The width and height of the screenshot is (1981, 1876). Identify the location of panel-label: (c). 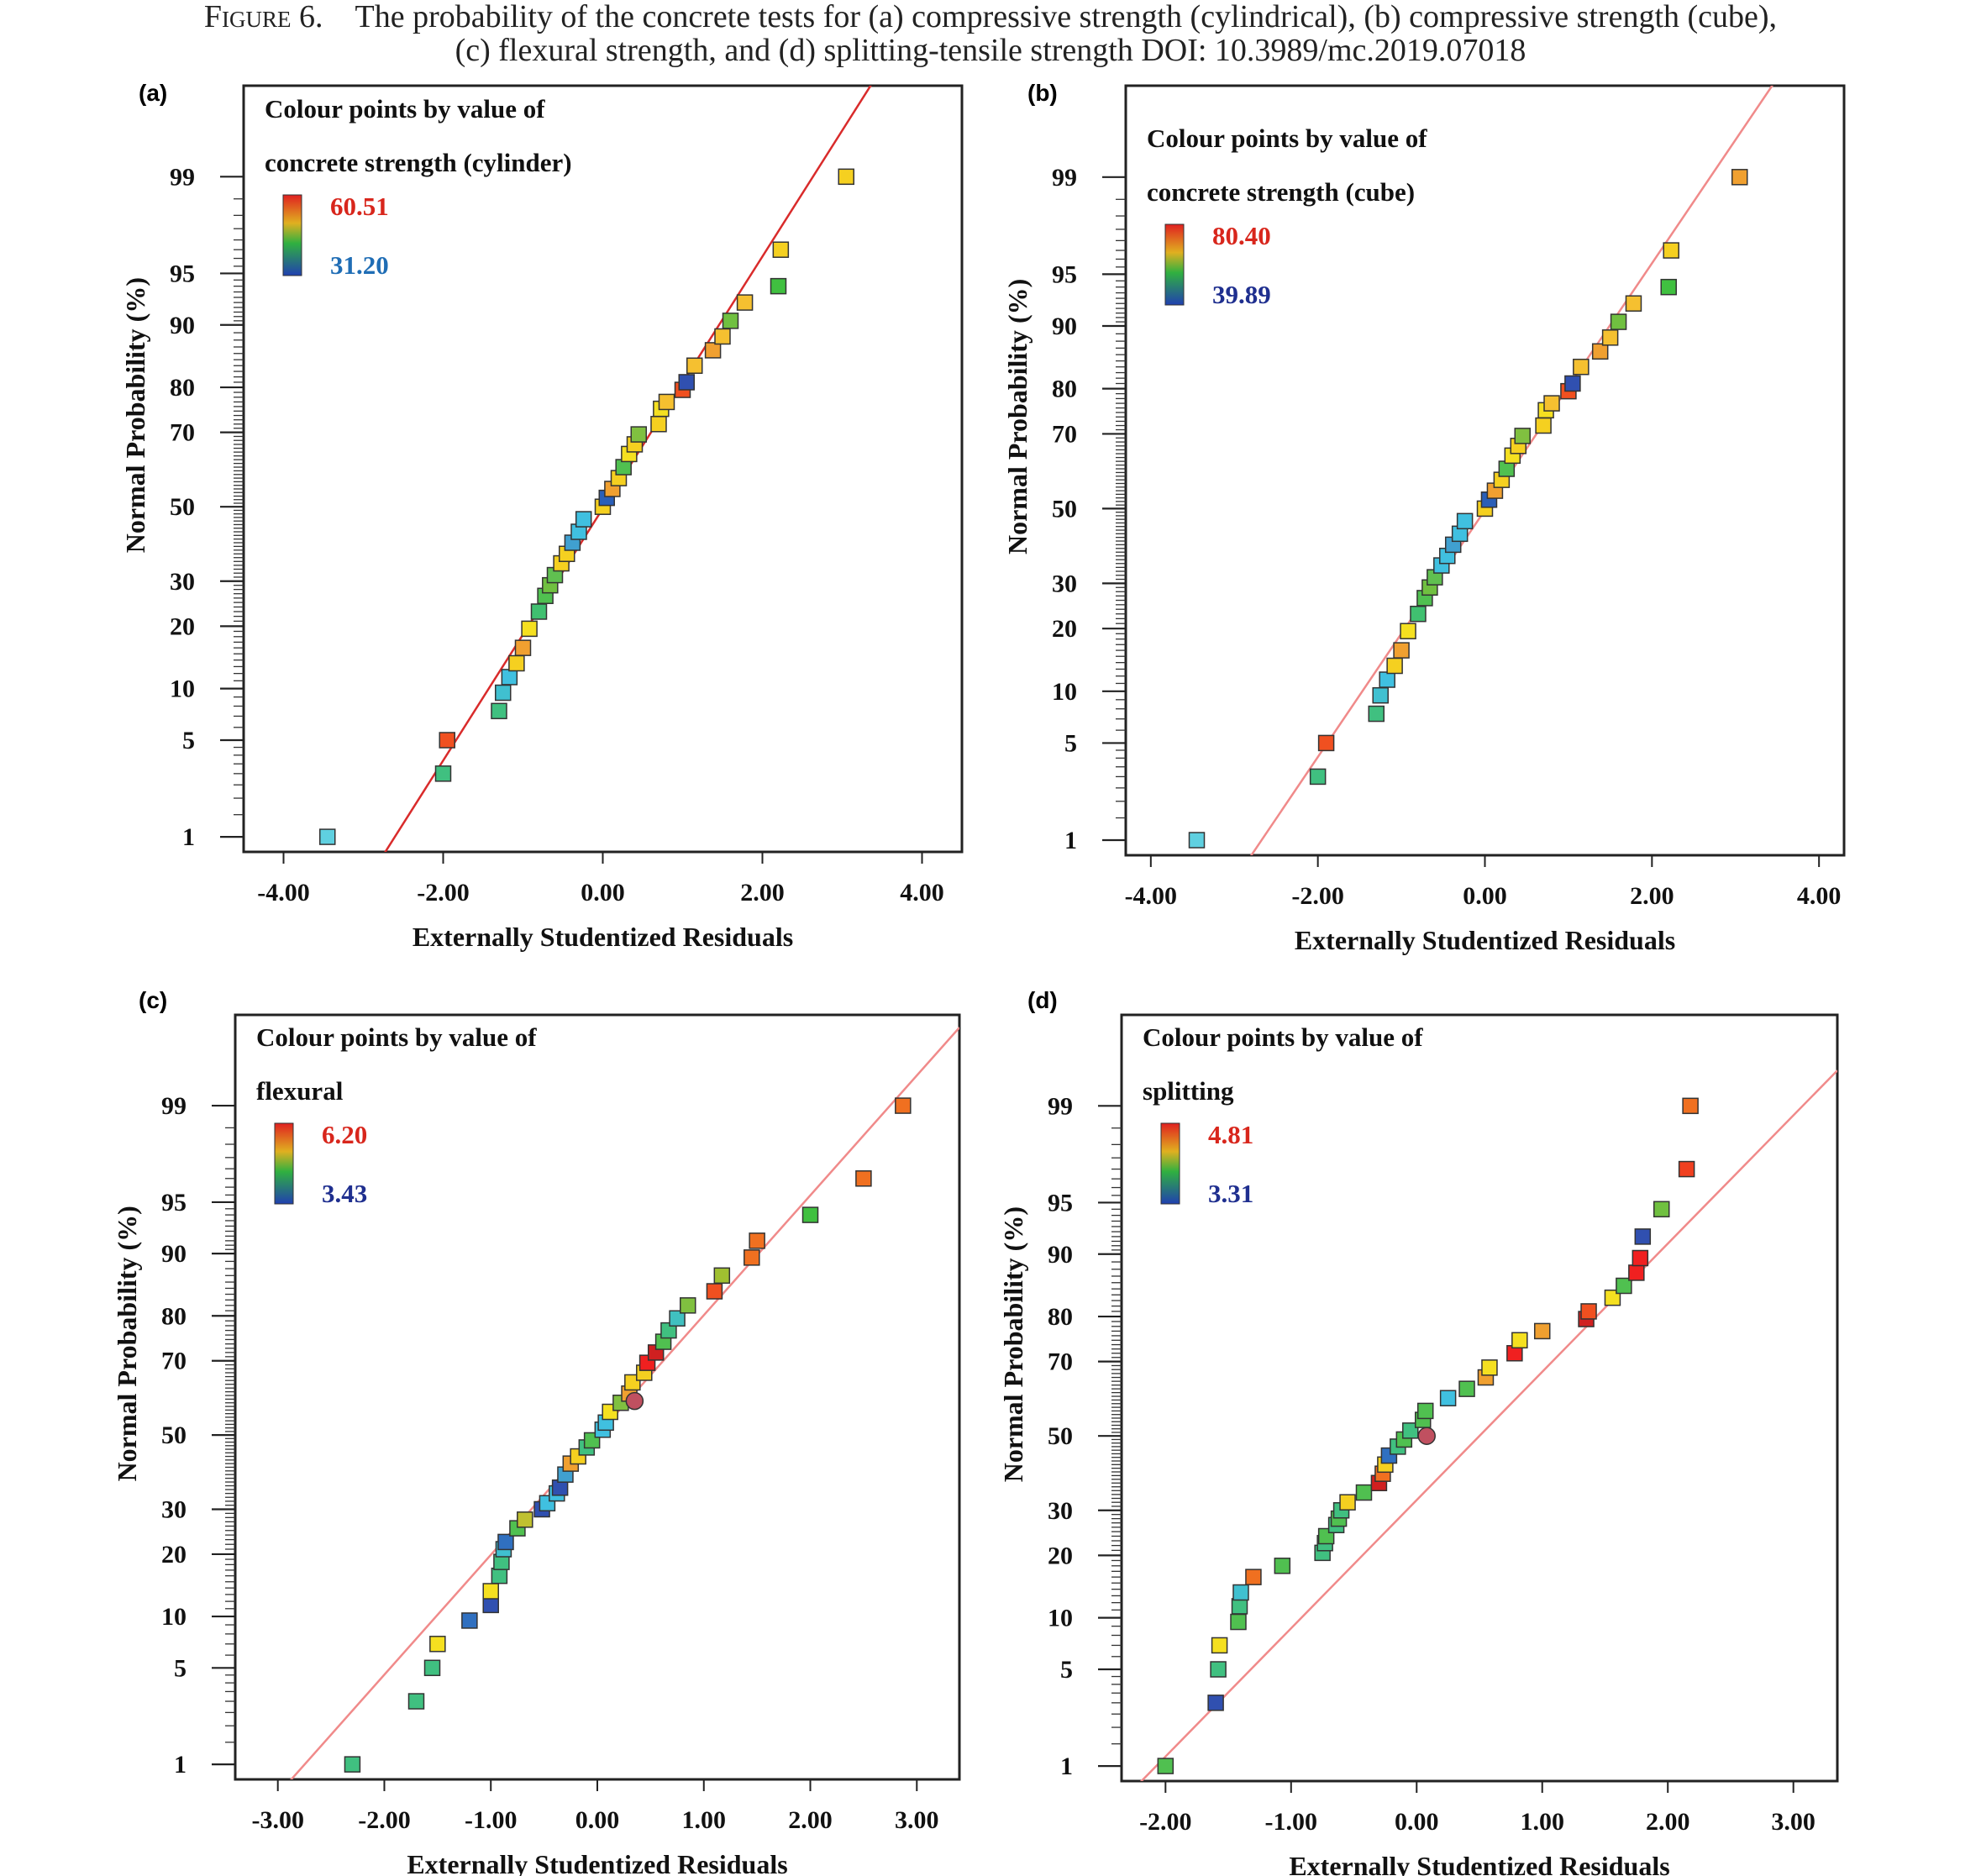
(153, 1000).